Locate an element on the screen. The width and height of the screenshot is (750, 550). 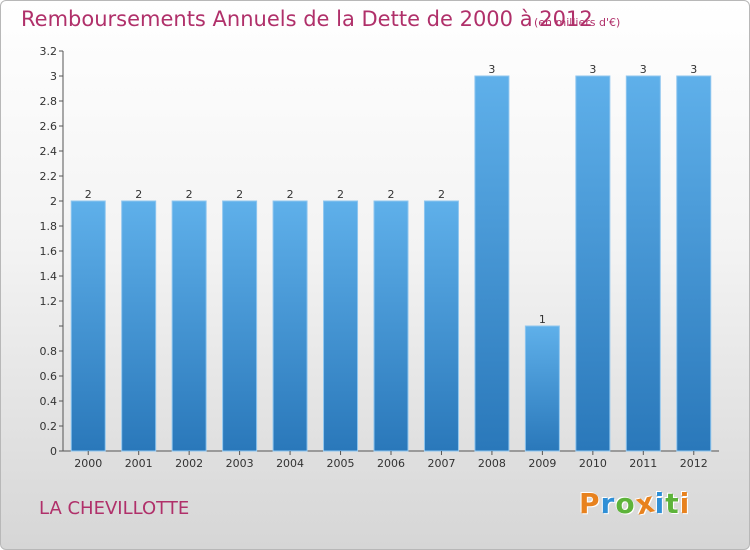
x-tick-label-2006: 2006 is located at coordinates (391, 463).